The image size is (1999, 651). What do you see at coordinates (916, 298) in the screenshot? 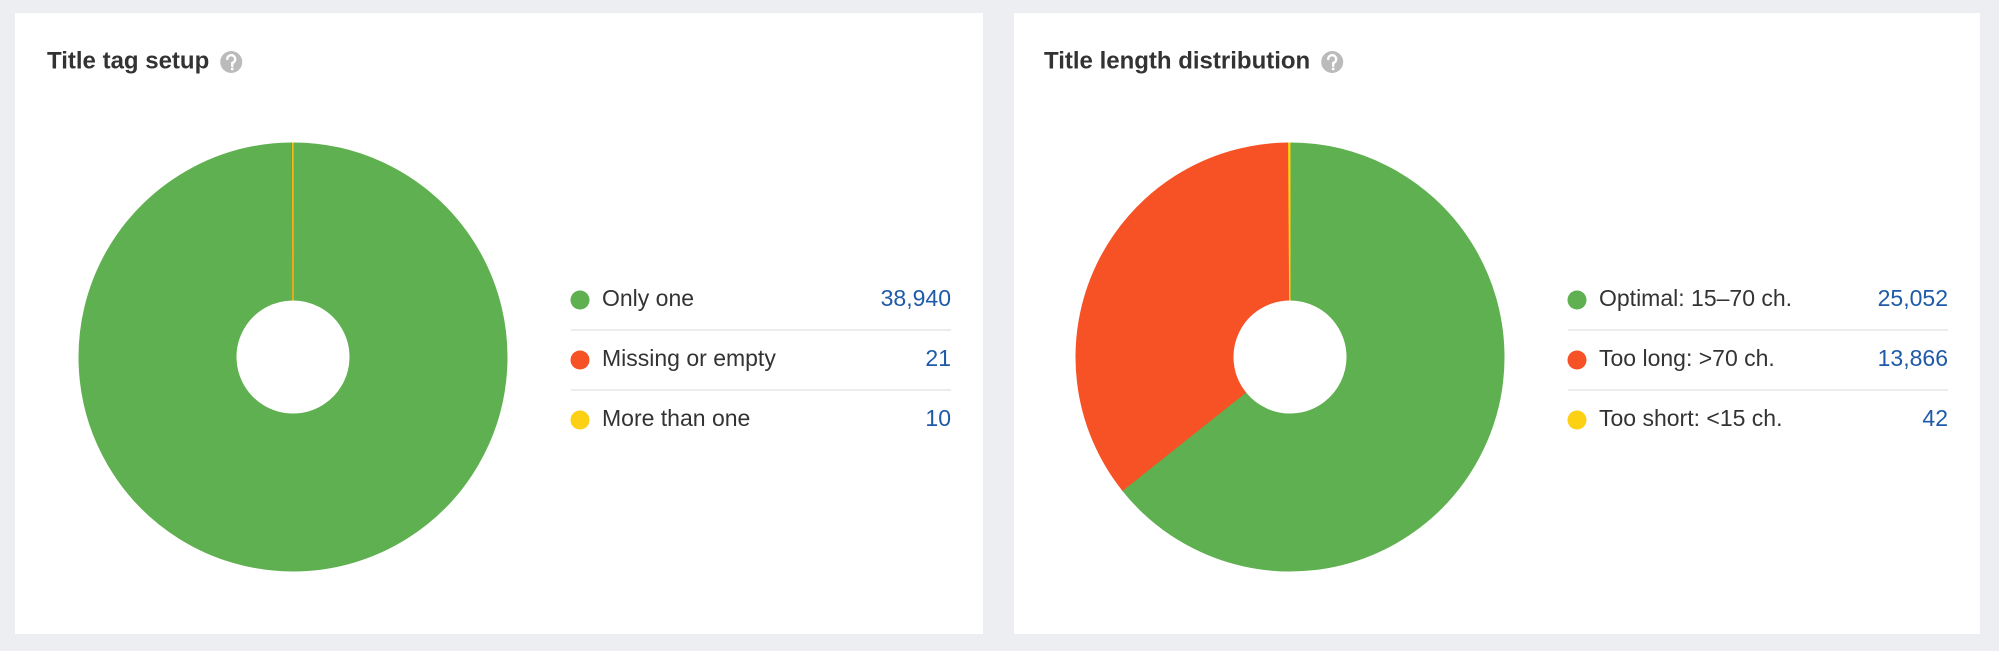
I see `legend-value: 38,940` at bounding box center [916, 298].